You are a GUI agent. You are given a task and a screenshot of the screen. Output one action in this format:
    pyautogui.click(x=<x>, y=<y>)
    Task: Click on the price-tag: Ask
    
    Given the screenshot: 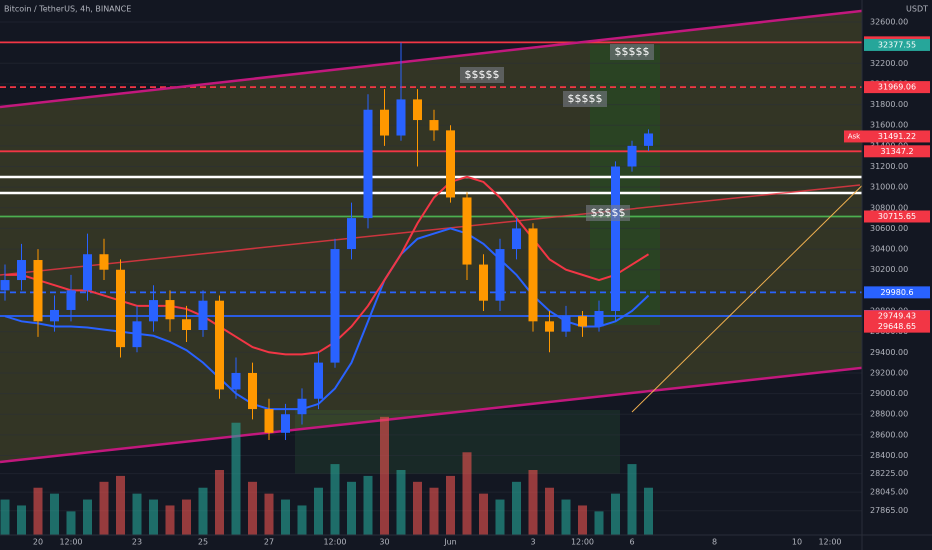 What is the action you would take?
    pyautogui.click(x=854, y=136)
    